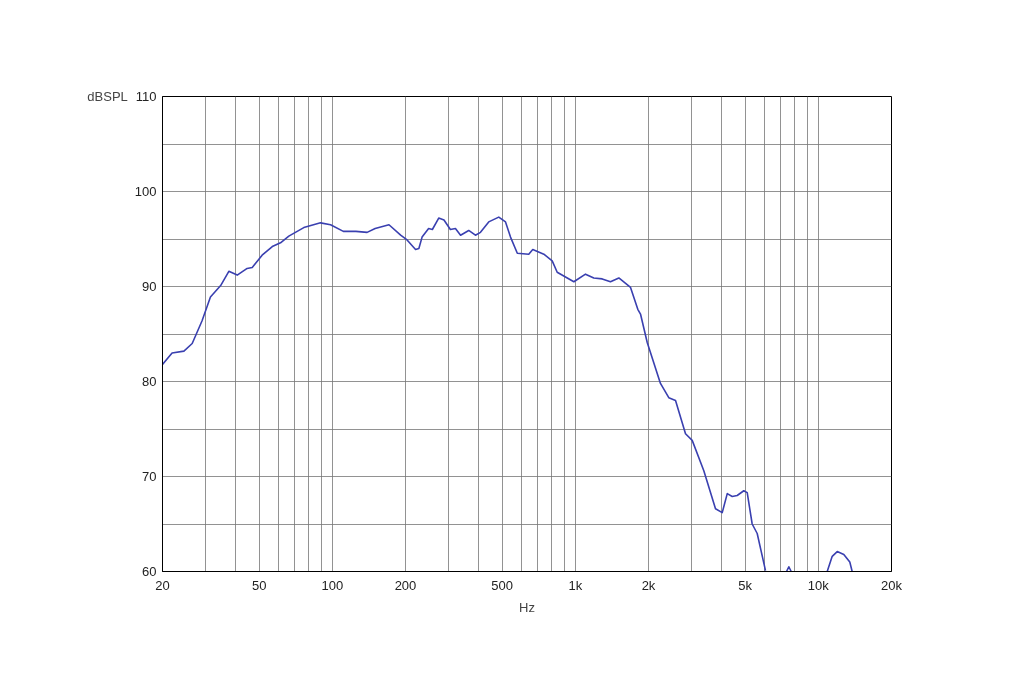 The image size is (1020, 680). I want to click on x-tick-label: 20, so click(162, 585).